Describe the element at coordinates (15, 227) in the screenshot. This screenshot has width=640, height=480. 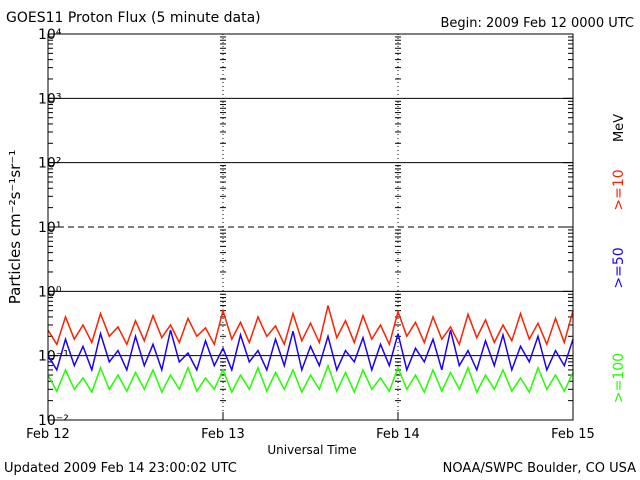
I see `y-axis-label: Particles cm⁻²s⁻¹sr⁻¹` at that location.